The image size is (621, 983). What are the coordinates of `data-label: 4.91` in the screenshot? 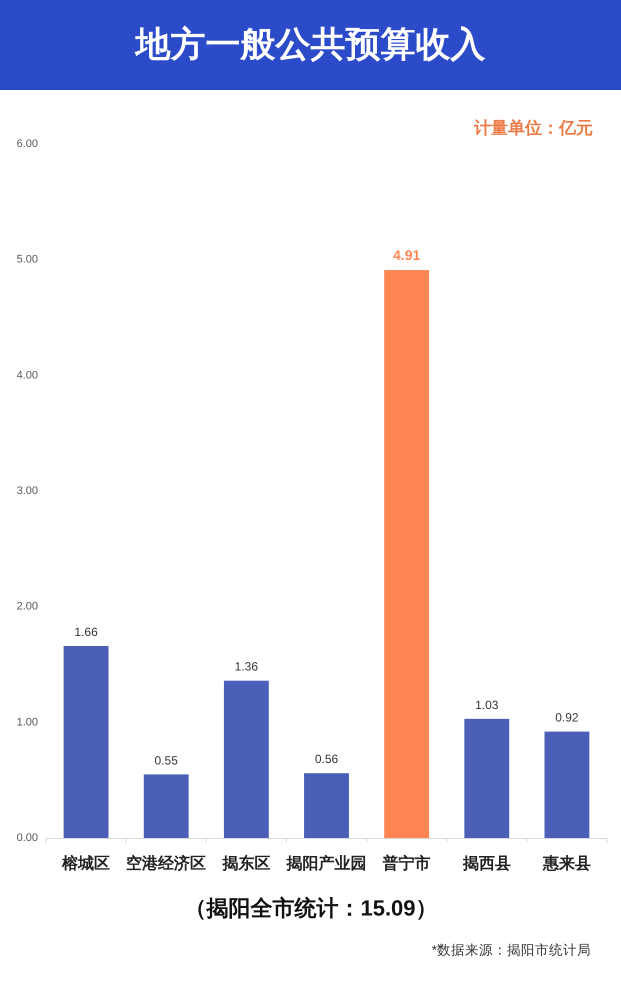 It's located at (406, 255).